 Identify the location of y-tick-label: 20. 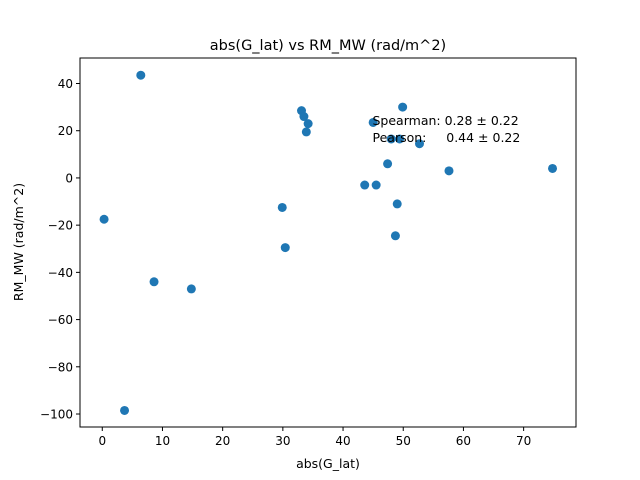
(65, 131).